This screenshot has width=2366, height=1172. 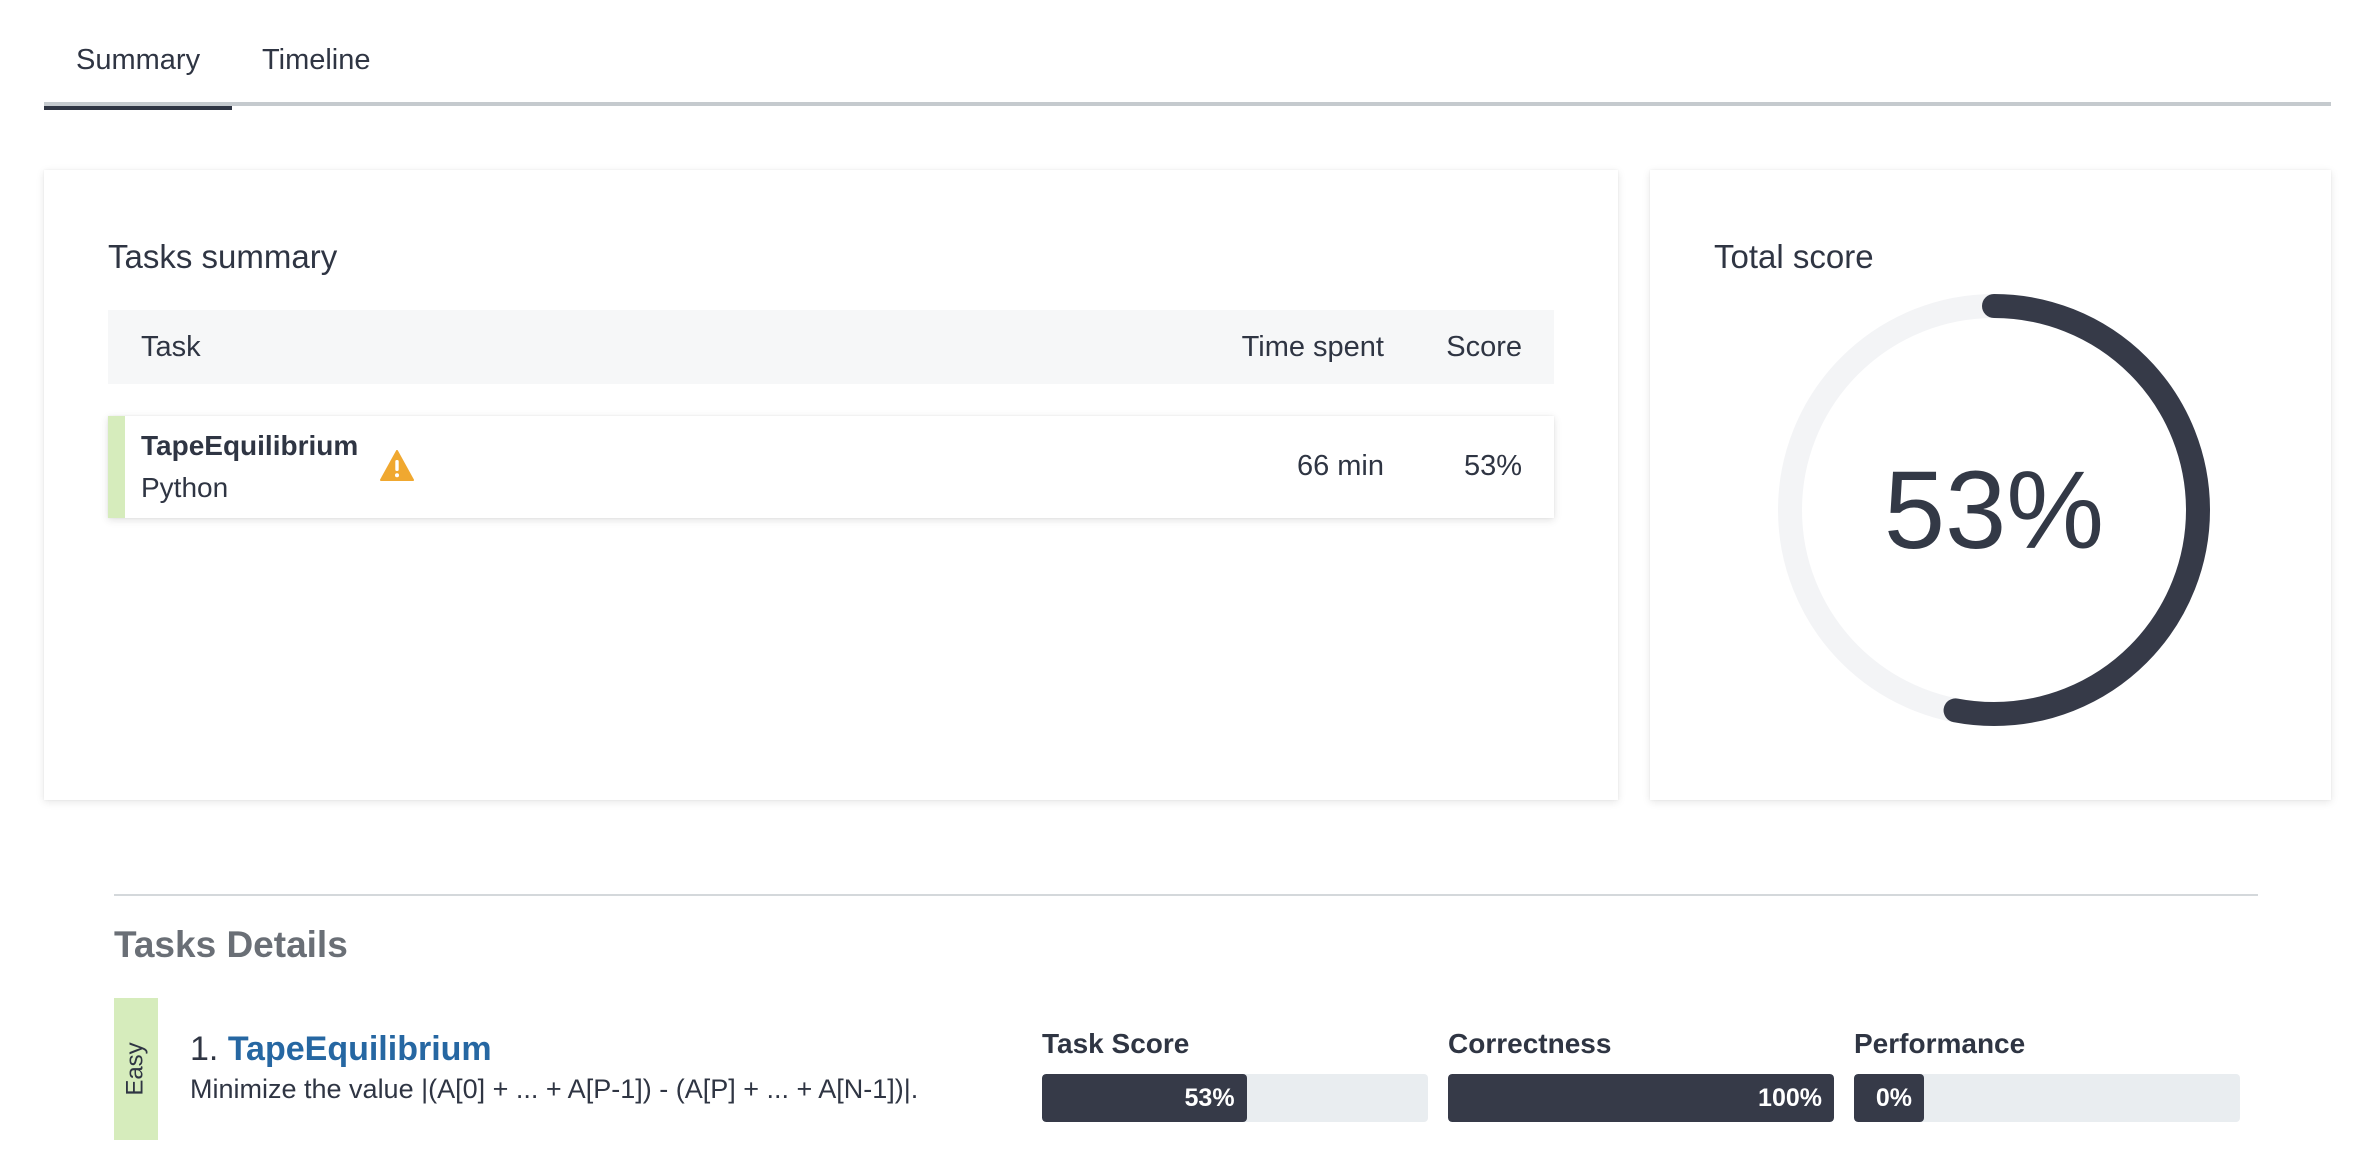 I want to click on progress-bar-fill: 100%, so click(x=1641, y=1098).